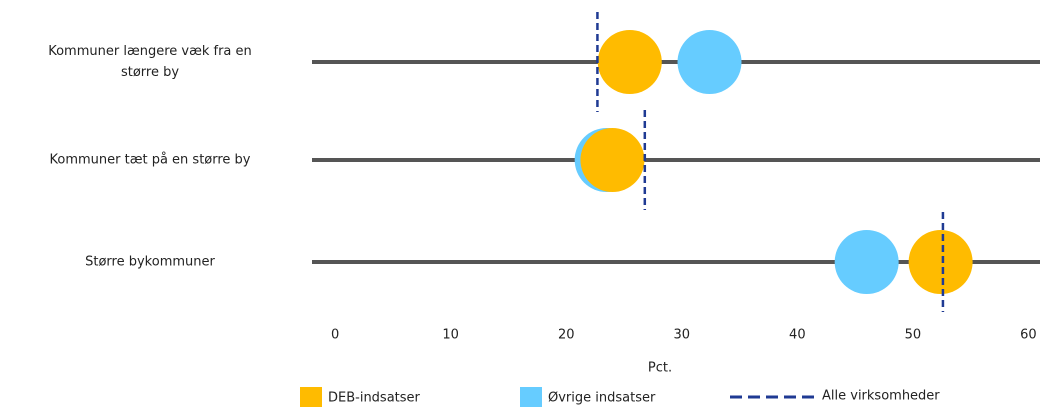 The image size is (1040, 407). I want to click on category-label: Kommuner længere væk fra en større by, so click(150, 62).